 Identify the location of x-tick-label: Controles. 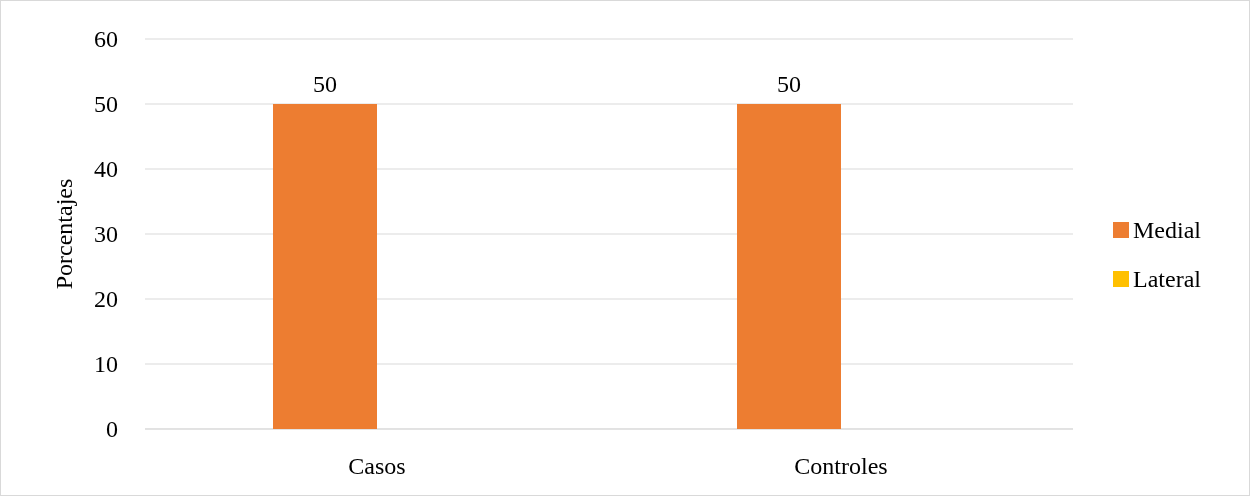
(841, 466).